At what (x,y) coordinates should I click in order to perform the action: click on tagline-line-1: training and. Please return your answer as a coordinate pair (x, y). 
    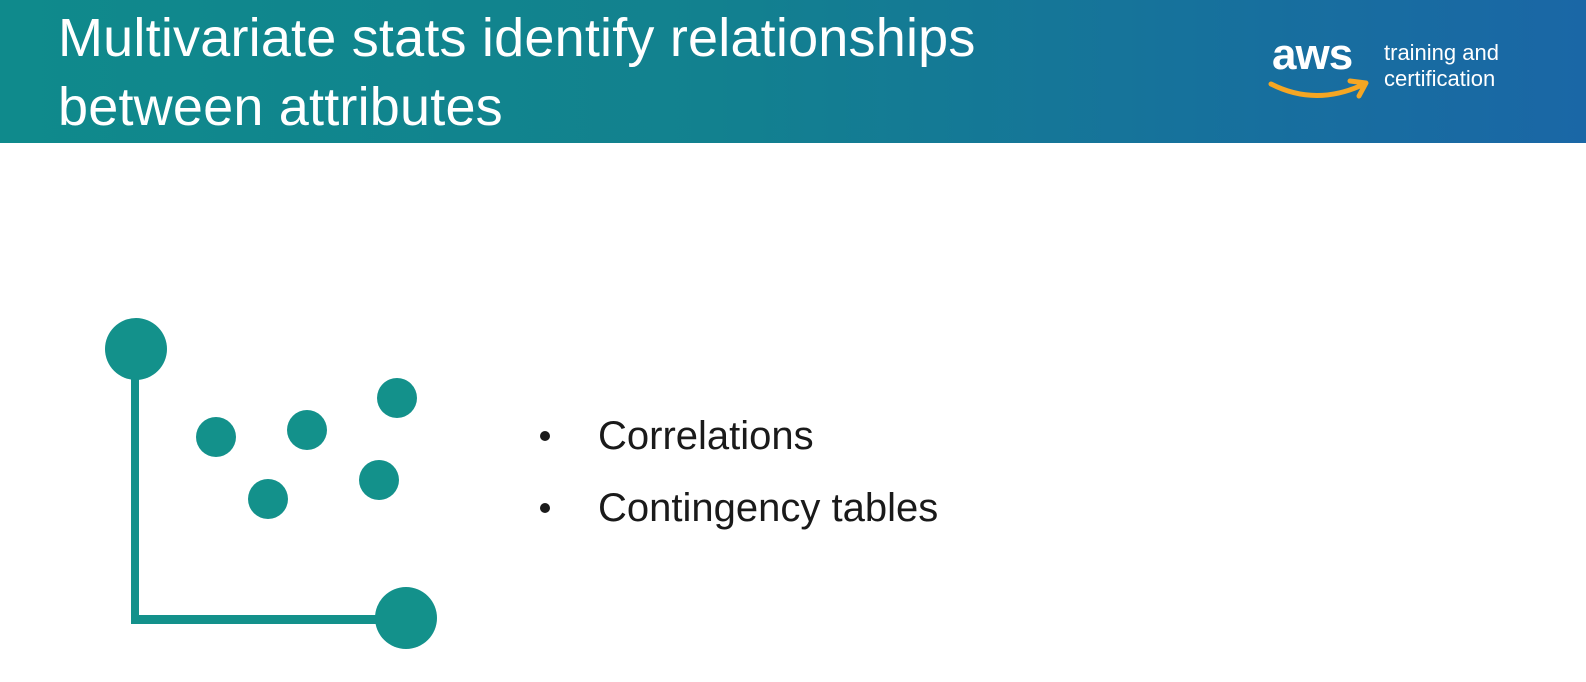
    Looking at the image, I should click on (1441, 52).